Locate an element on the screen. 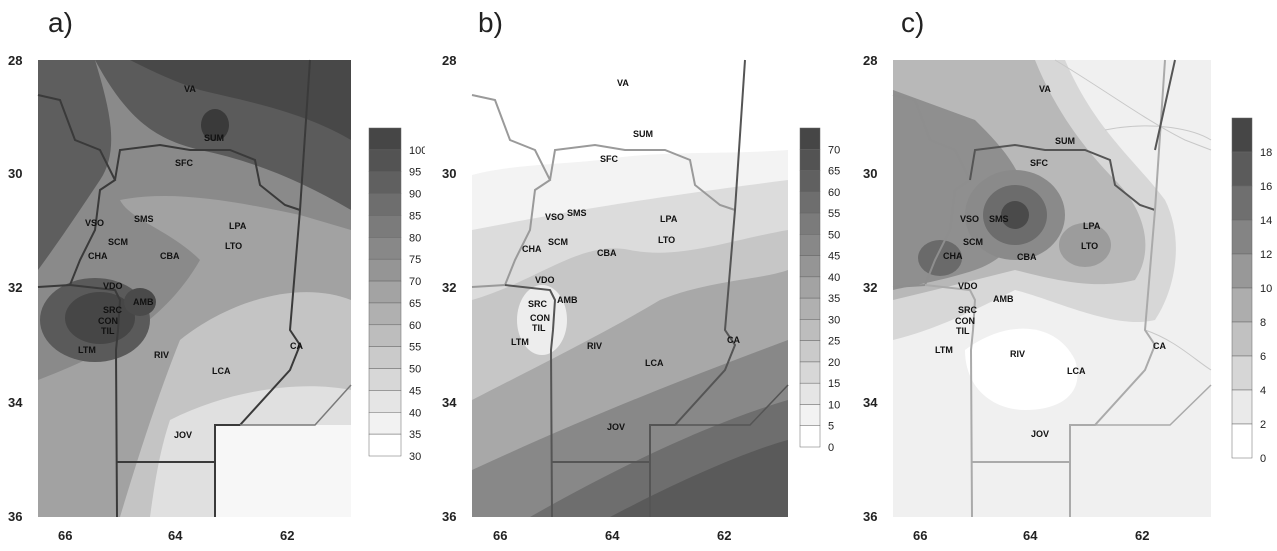 The height and width of the screenshot is (551, 1277). station-label: SRC is located at coordinates (968, 310).